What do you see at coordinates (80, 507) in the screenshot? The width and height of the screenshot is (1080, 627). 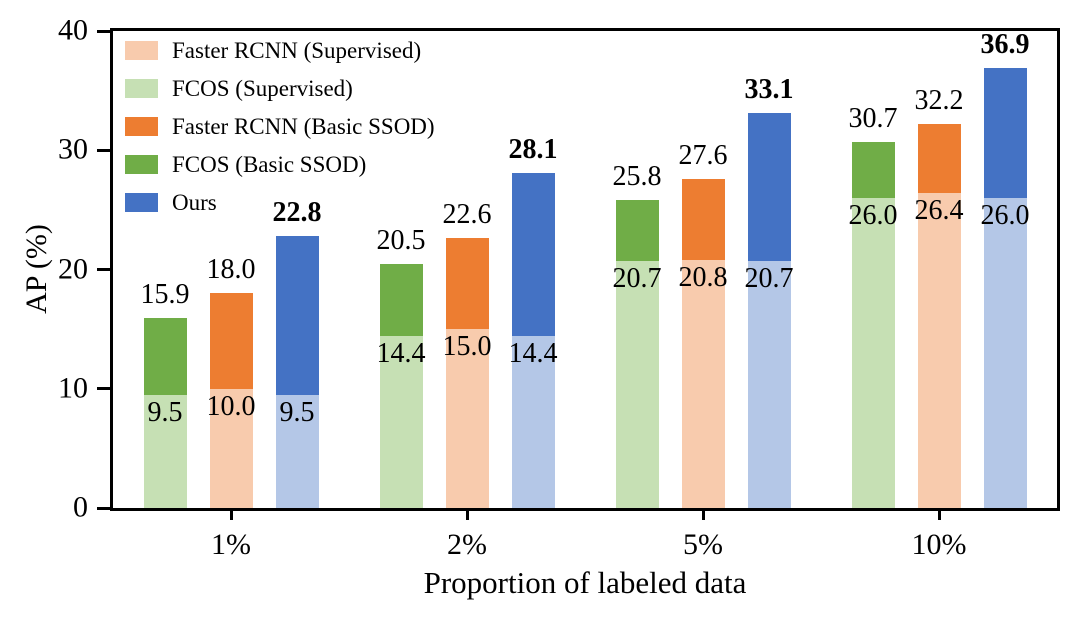 I see `y-axis-tick-label: 0` at bounding box center [80, 507].